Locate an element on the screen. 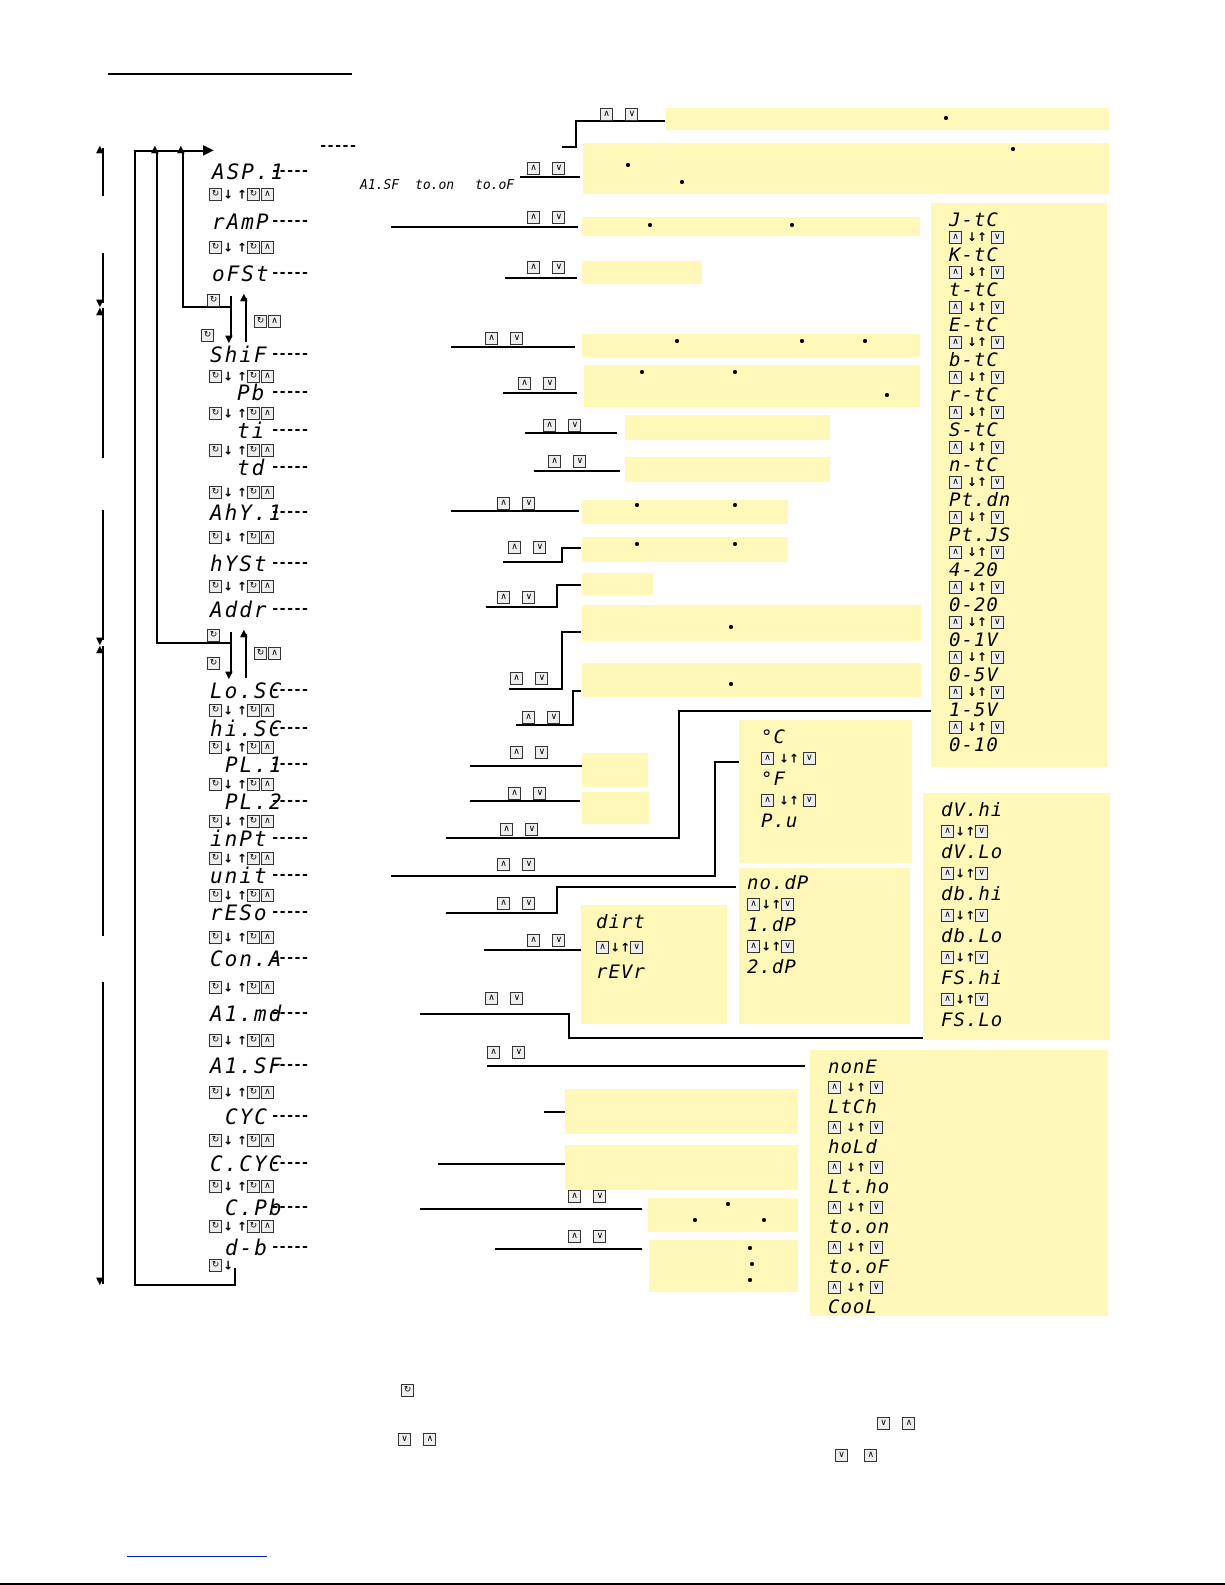 This screenshot has width=1225, height=1585. option-item: 2.dP is located at coordinates (772, 967).